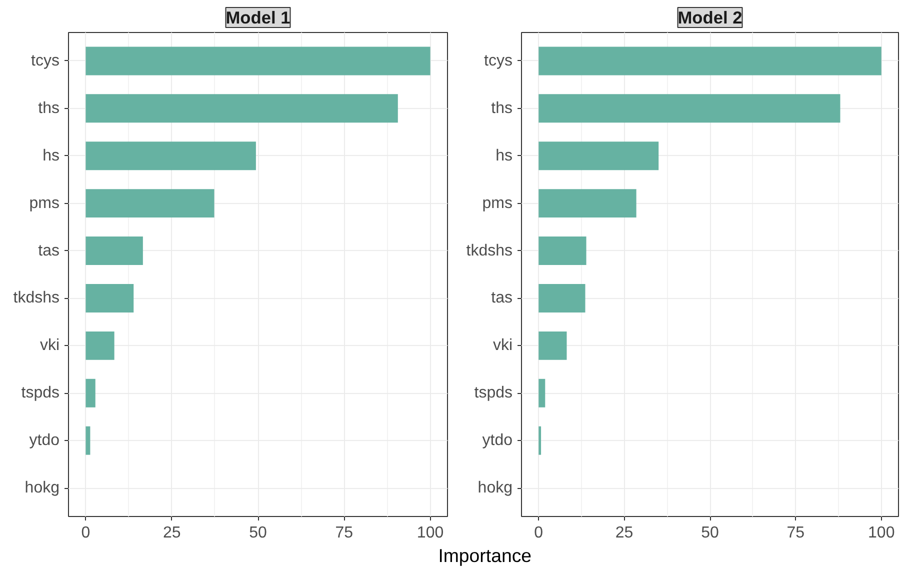  I want to click on x-axis-title: Importance, so click(485, 555).